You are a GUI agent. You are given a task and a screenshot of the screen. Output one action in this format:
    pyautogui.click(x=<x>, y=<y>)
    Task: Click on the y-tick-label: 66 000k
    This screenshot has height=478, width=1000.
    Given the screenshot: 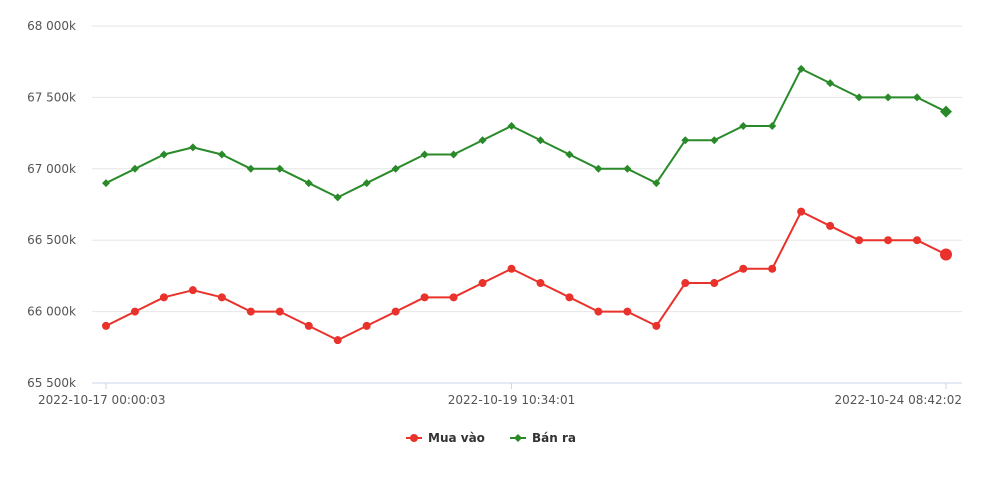 What is the action you would take?
    pyautogui.click(x=51, y=312)
    